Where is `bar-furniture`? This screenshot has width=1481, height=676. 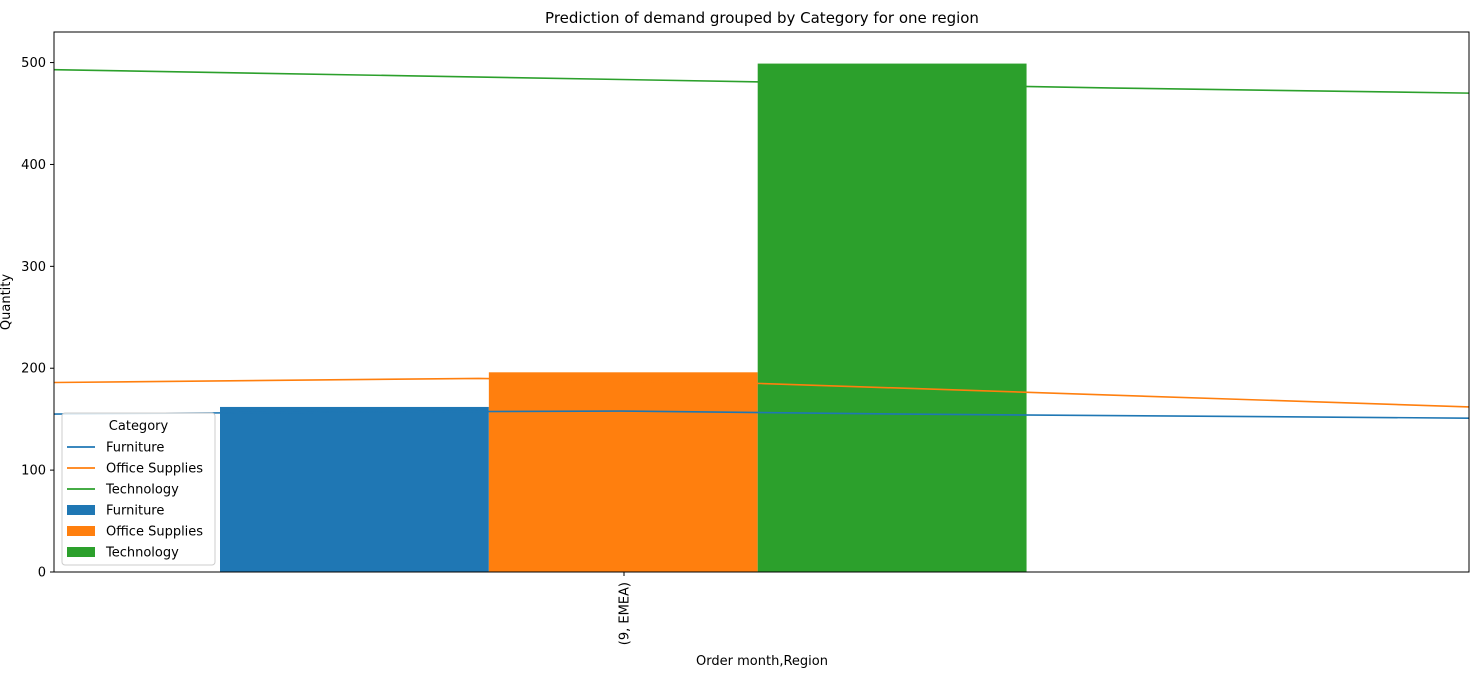
bar-furniture is located at coordinates (354, 489).